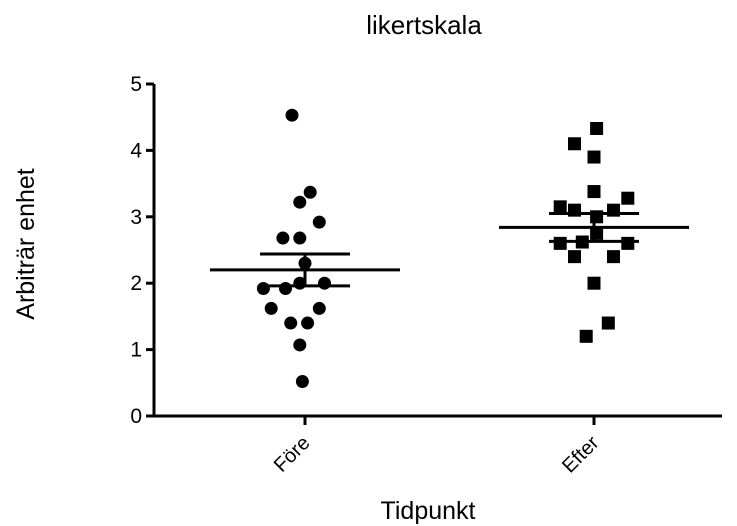  Describe the element at coordinates (437, 446) in the screenshot. I see `x-axis-ticks: Före Efter` at that location.